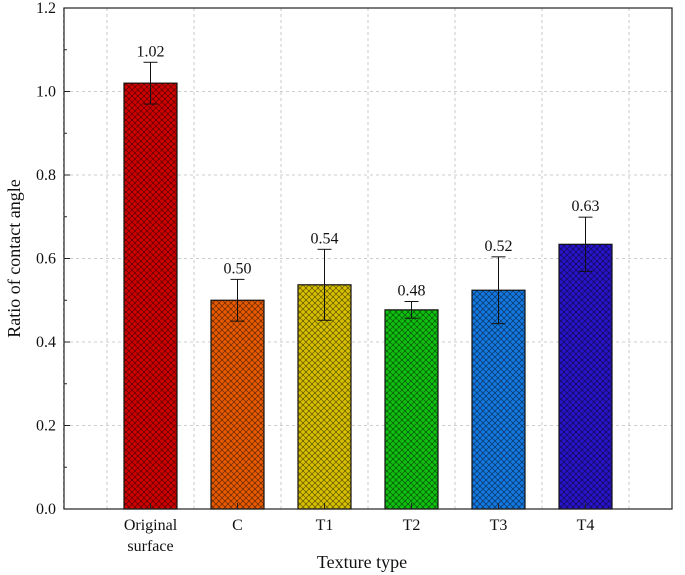 The height and width of the screenshot is (575, 685). I want to click on x-tick-label: T1, so click(325, 525).